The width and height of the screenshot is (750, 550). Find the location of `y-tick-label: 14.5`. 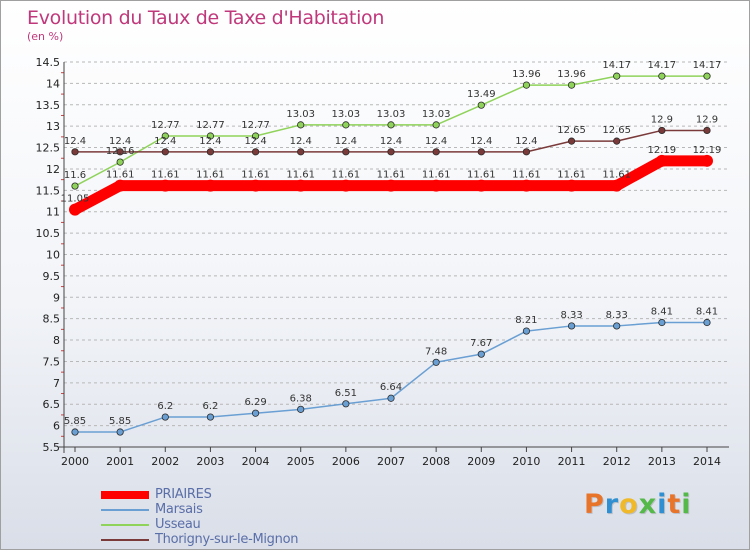

y-tick-label: 14.5 is located at coordinates (48, 62).